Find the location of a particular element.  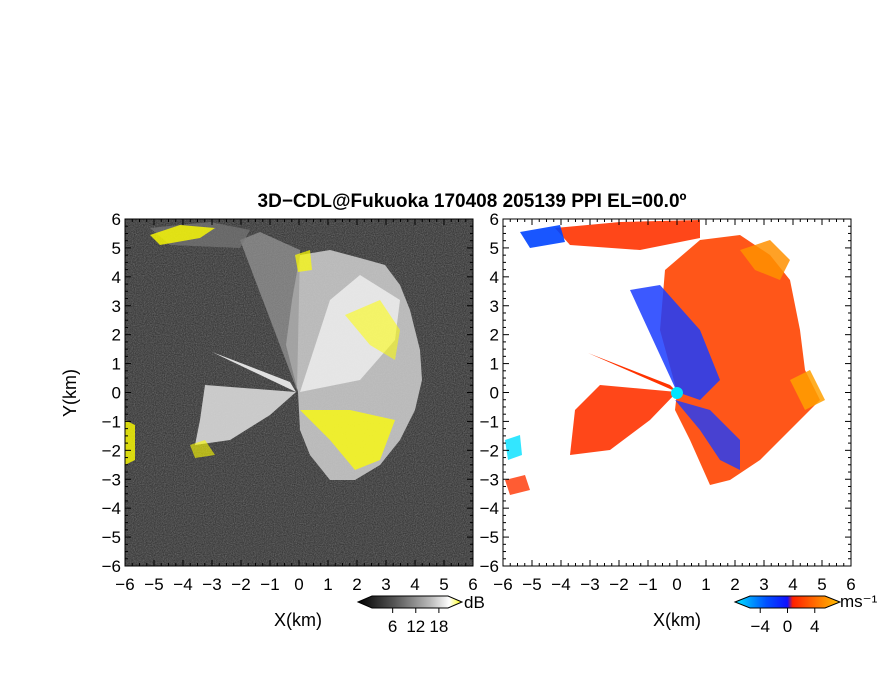

velocity-colorbar-unit: ms⁻¹ is located at coordinates (859, 601).